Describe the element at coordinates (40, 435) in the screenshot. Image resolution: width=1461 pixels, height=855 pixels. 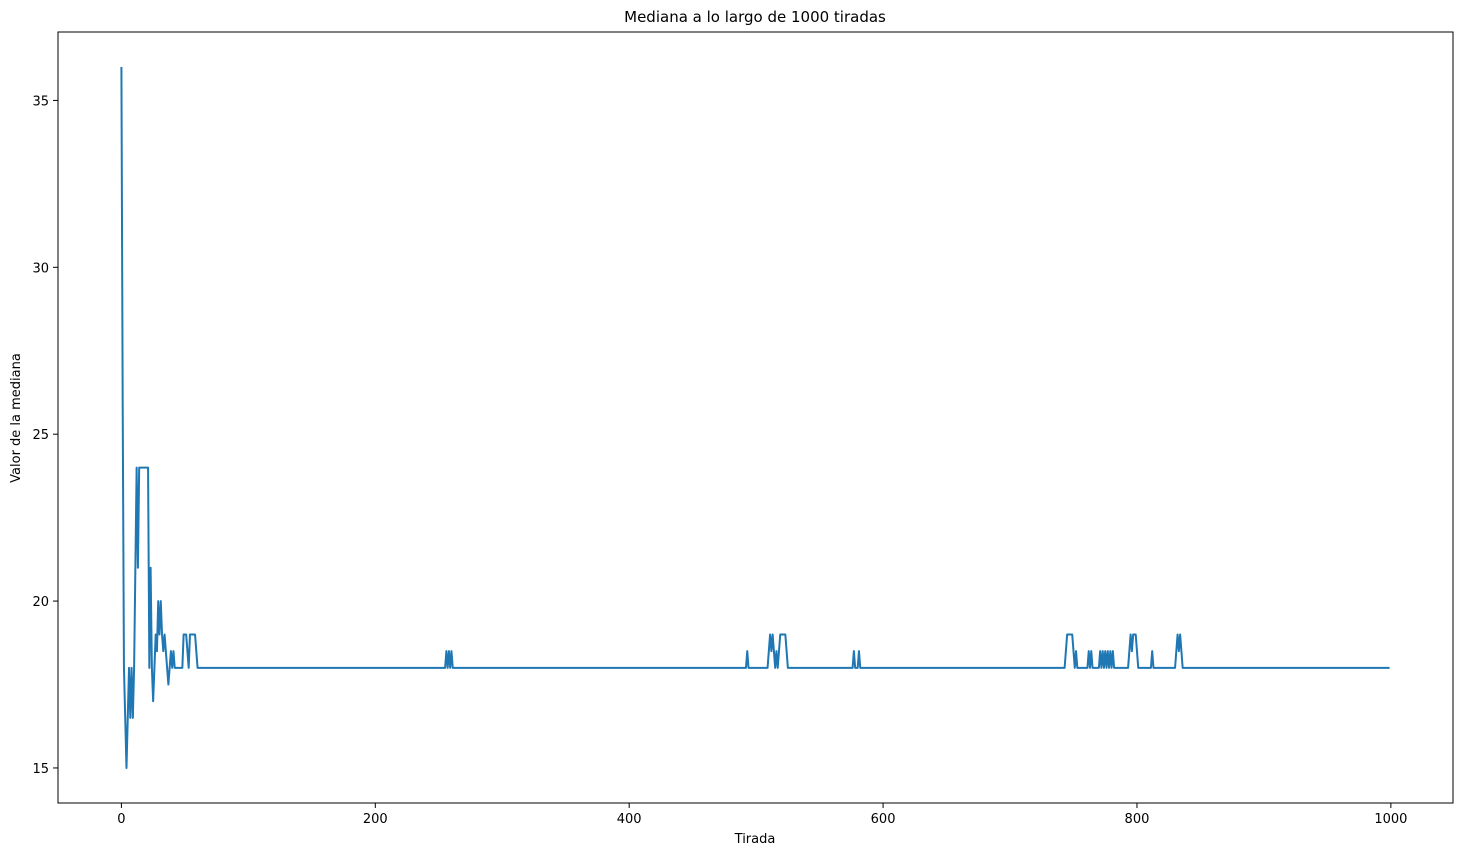
I see `y-tick-label: 25` at that location.